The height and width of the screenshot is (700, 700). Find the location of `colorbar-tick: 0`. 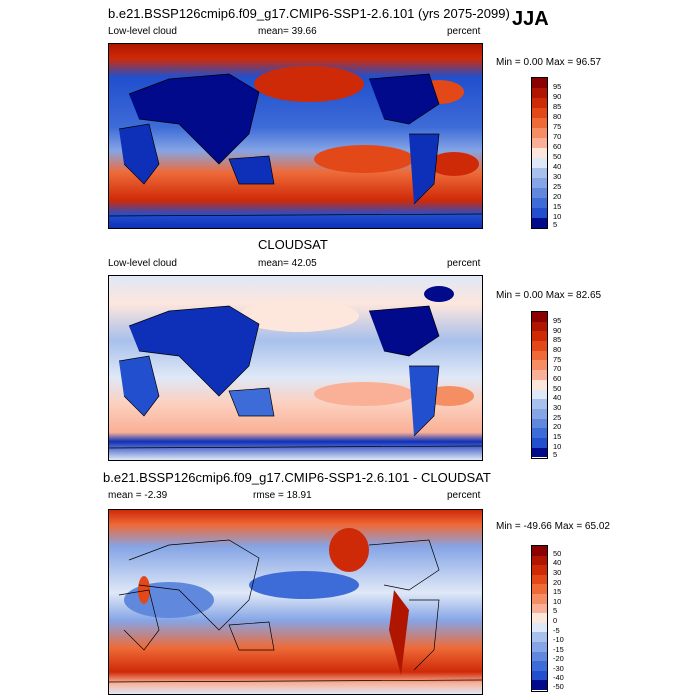

colorbar-tick: 0 is located at coordinates (555, 620).